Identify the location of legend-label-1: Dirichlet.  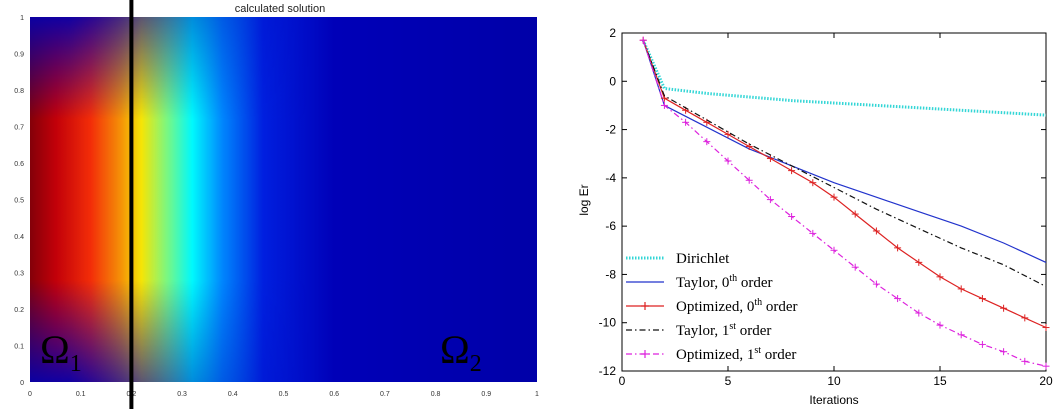
(703, 259).